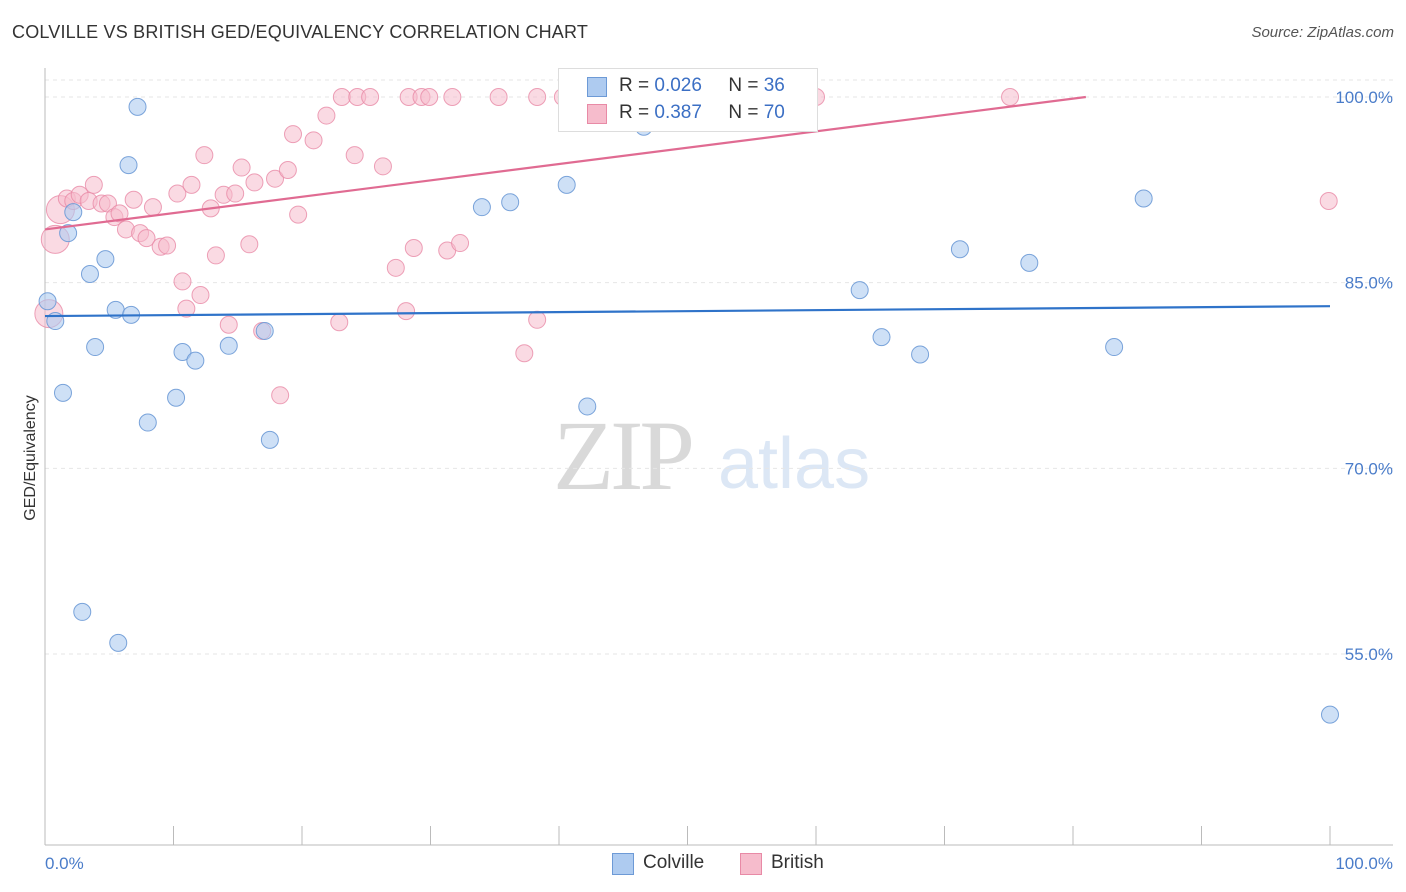  Describe the element at coordinates (678, 112) in the screenshot. I see `british-r-value: 0.387` at that location.